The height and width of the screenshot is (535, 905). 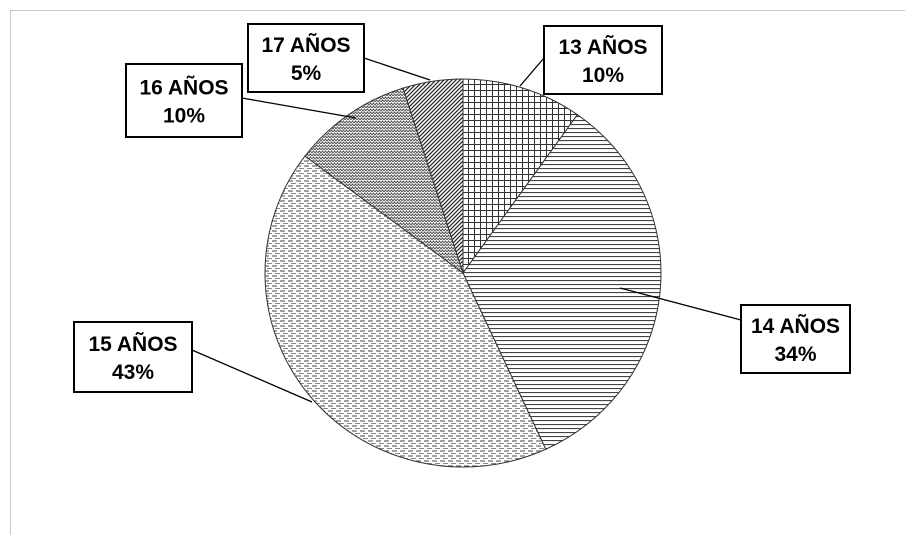 What do you see at coordinates (562, 281) in the screenshot?
I see `pie-slice-14-anos` at bounding box center [562, 281].